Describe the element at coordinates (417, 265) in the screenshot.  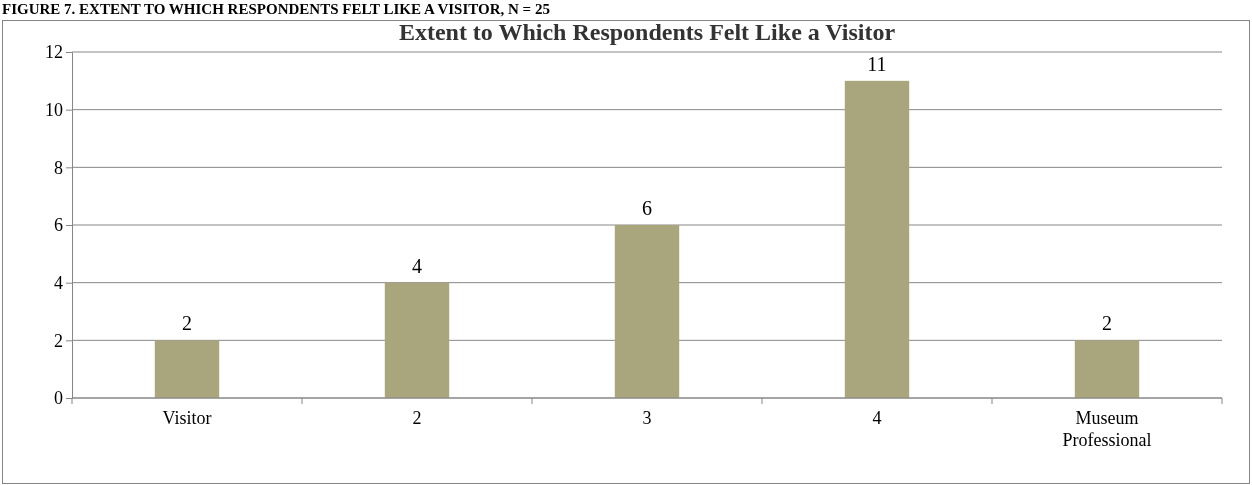
I see `data-label: 4` at that location.